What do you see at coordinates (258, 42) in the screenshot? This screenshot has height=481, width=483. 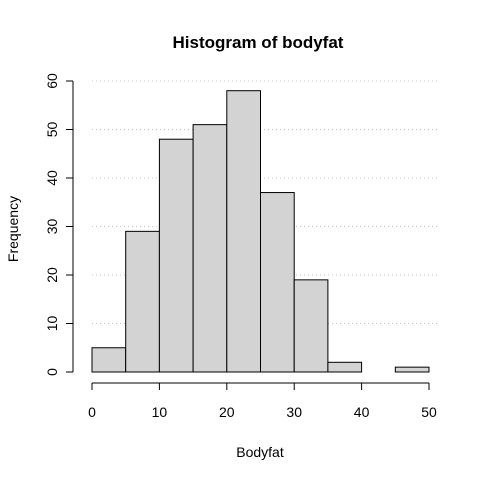 I see `chart-title: Histogram of bodyfat` at bounding box center [258, 42].